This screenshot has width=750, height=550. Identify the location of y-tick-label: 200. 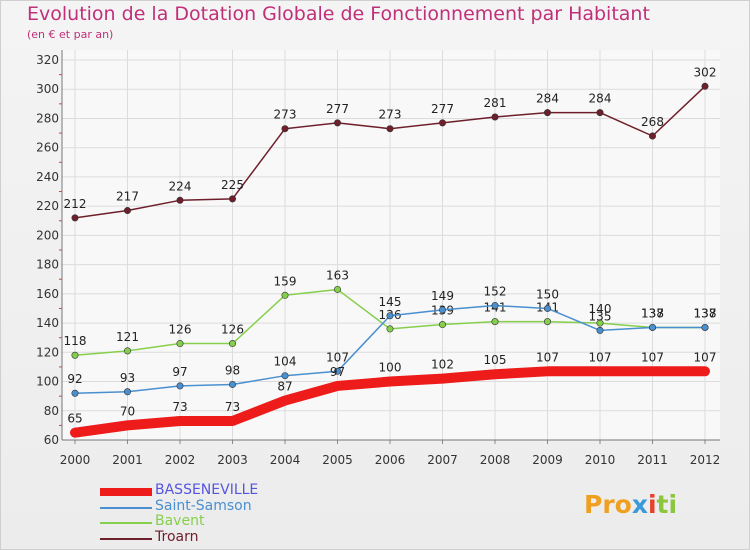
(47, 235).